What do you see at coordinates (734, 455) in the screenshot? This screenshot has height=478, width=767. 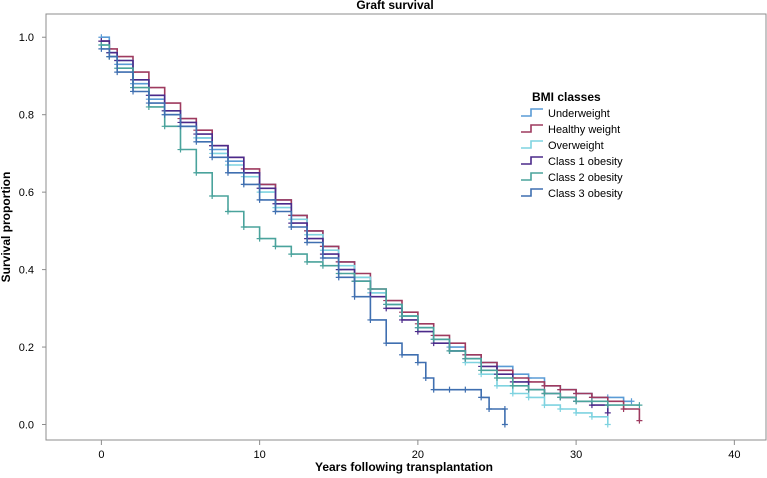 I see `x-tick-label: 40` at bounding box center [734, 455].